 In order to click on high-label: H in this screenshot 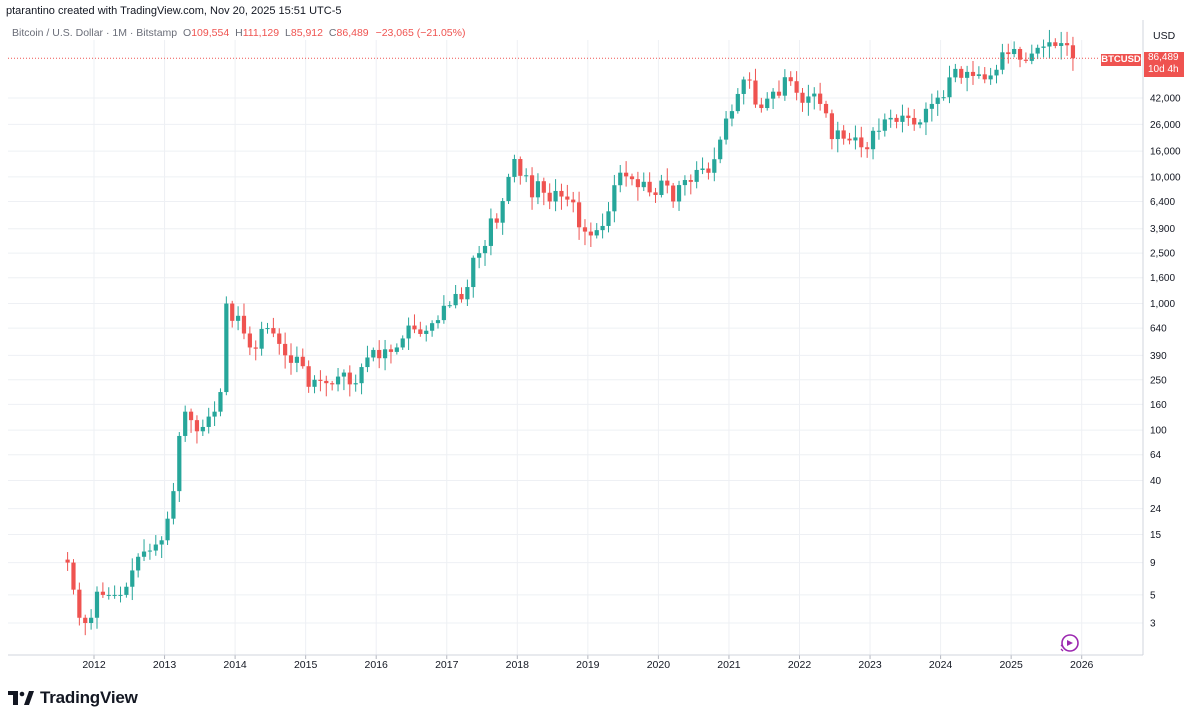, I will do `click(239, 33)`.